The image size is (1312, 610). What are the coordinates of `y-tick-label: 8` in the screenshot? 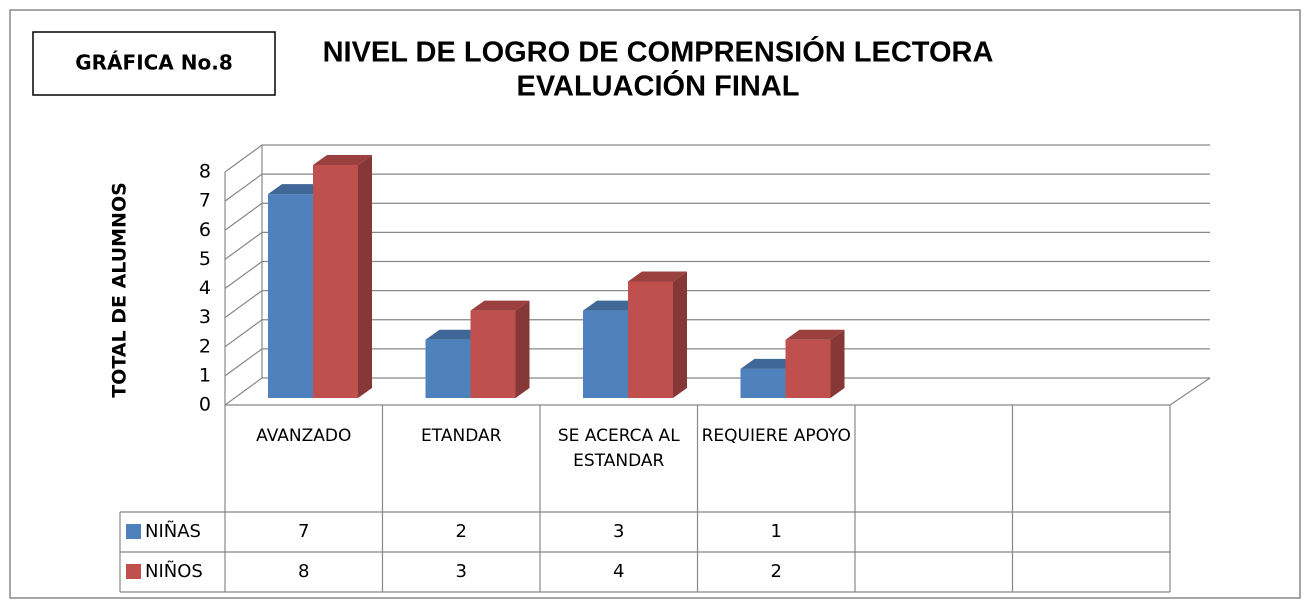 It's located at (205, 172).